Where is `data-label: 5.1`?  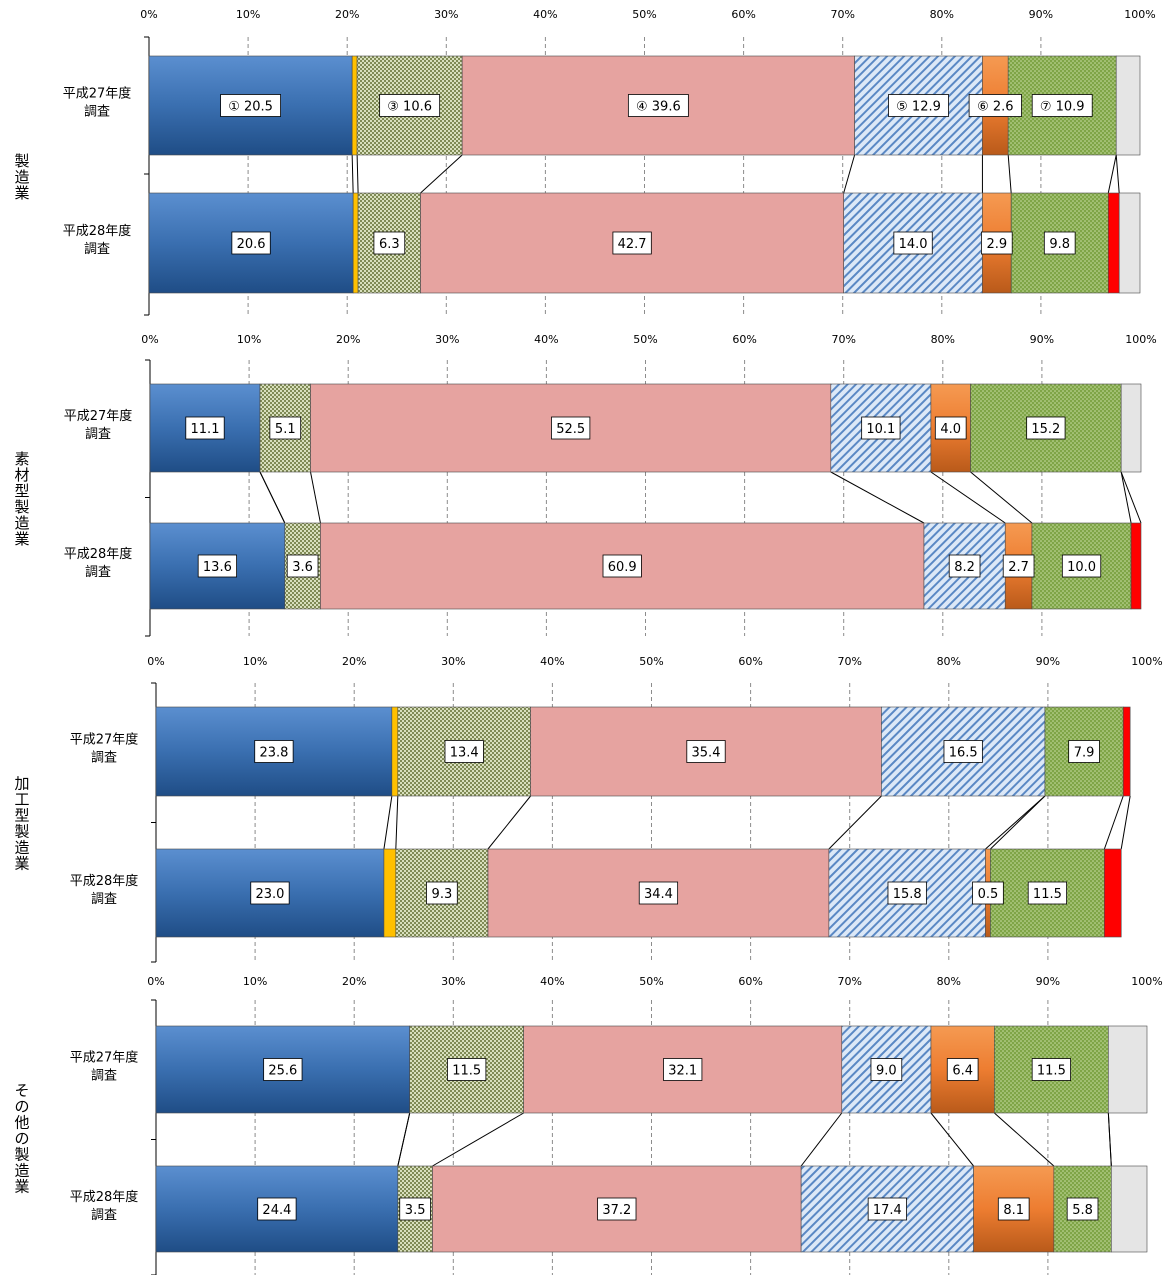 data-label: 5.1 is located at coordinates (285, 429).